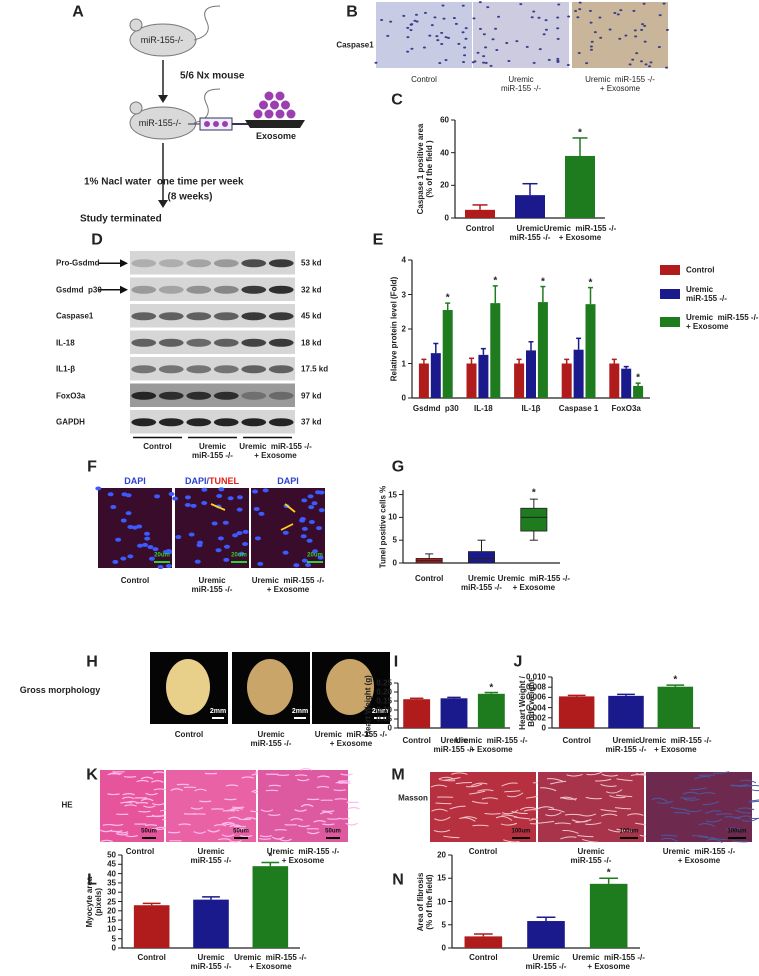 This screenshot has height=976, width=759. What do you see at coordinates (629, 831) in the screenshot?
I see `label: 100um` at bounding box center [629, 831].